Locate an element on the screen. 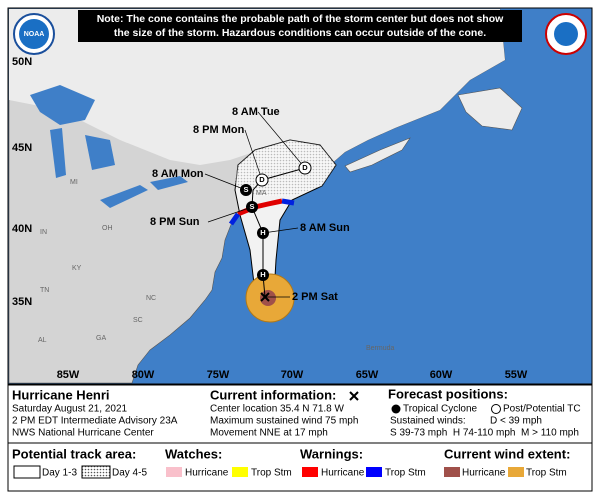  lon-label: 65W is located at coordinates (367, 375).